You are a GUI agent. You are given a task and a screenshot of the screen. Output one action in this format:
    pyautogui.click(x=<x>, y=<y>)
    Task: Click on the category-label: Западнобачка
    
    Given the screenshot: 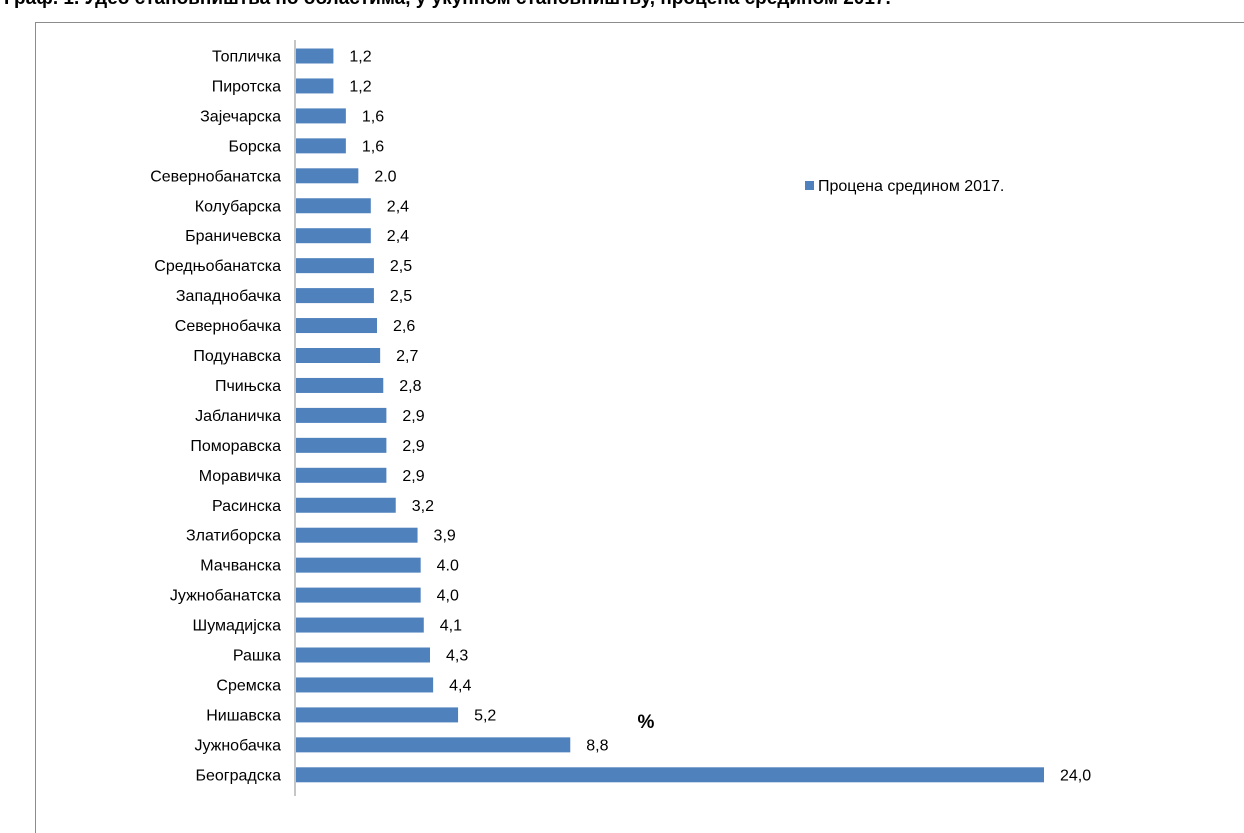 What is the action you would take?
    pyautogui.click(x=228, y=296)
    